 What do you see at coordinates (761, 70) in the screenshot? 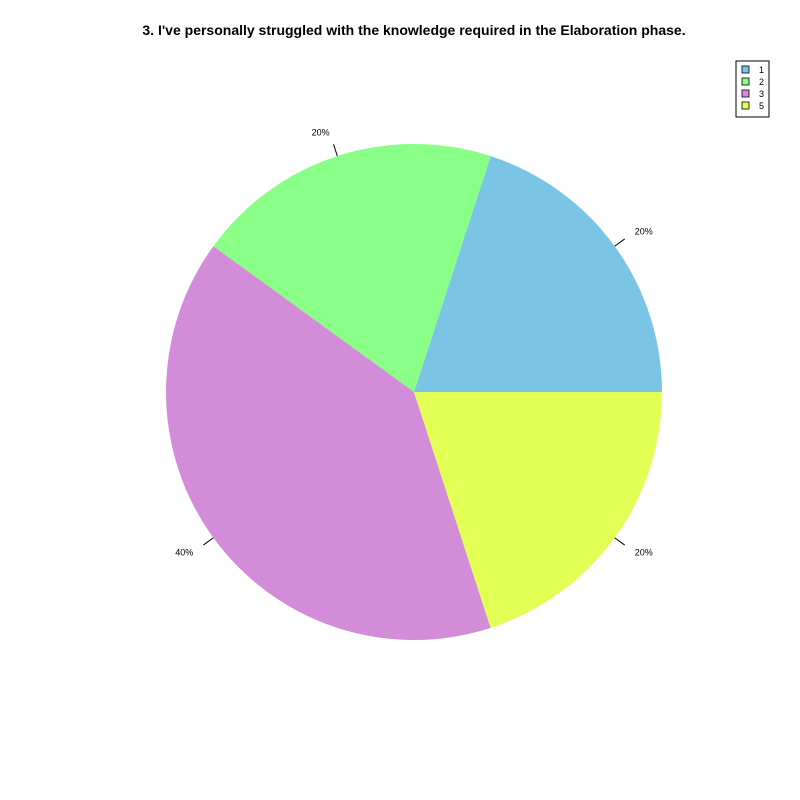
I see `legend-label-1: 1` at bounding box center [761, 70].